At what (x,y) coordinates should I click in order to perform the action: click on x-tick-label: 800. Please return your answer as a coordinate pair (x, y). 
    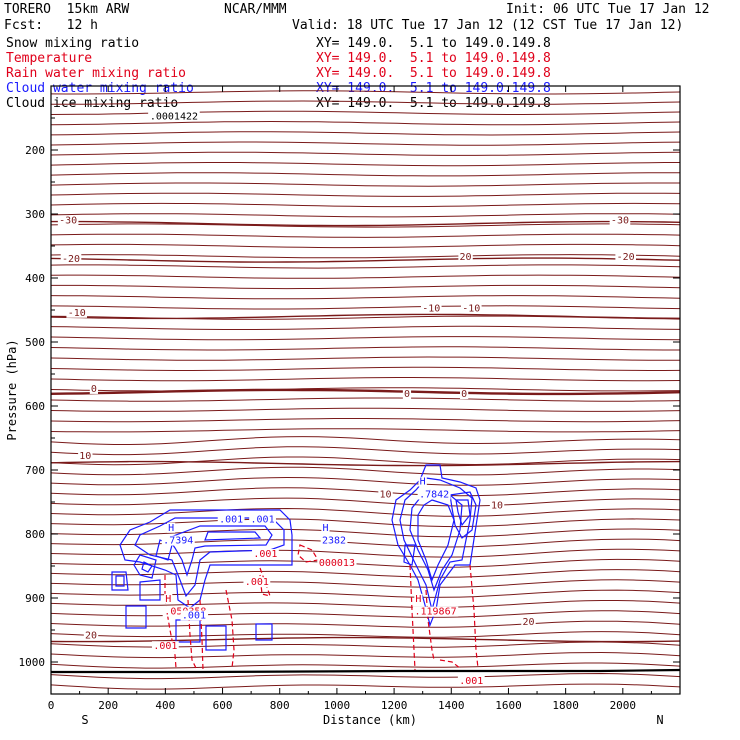
    Looking at the image, I should click on (280, 705).